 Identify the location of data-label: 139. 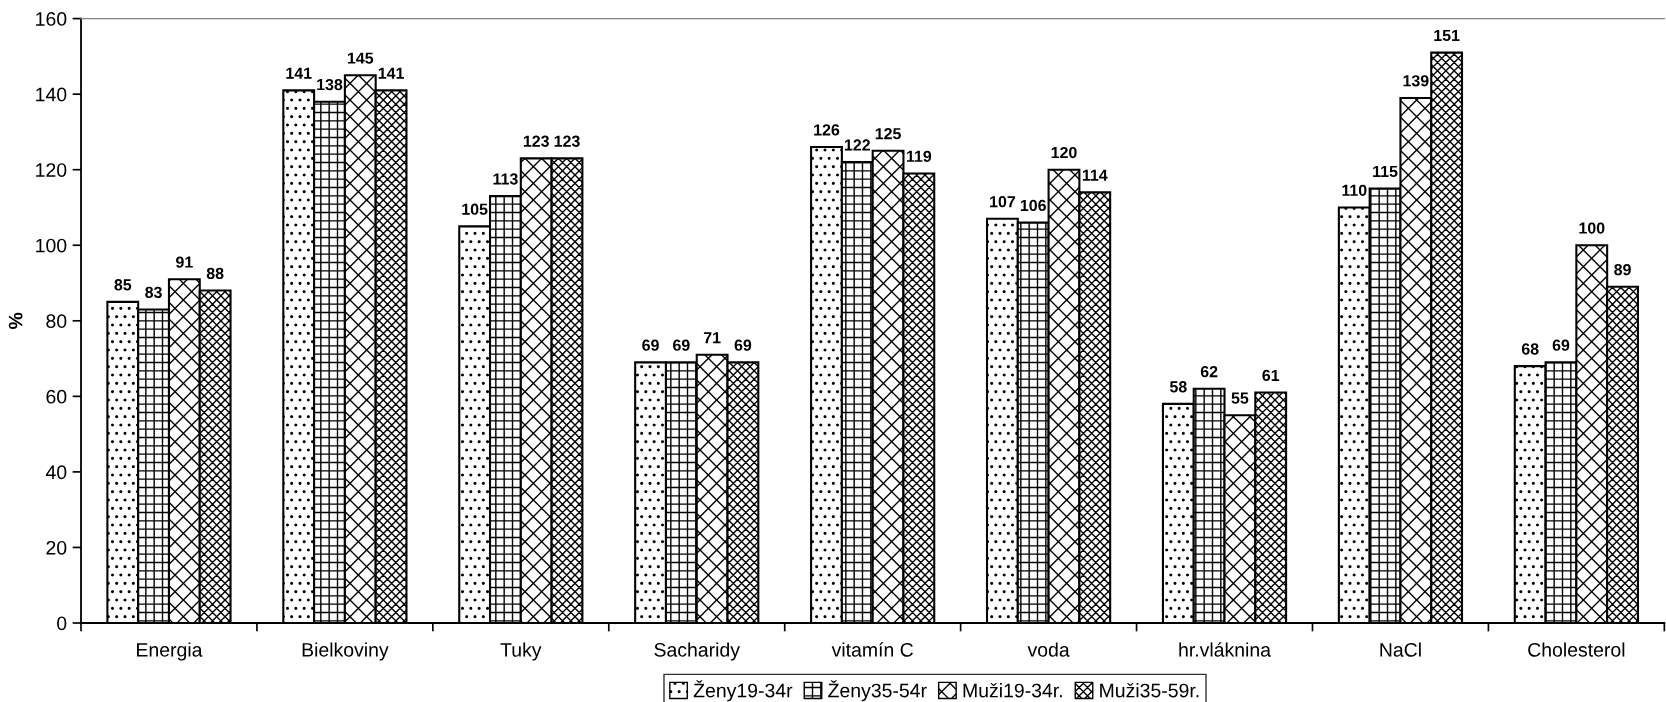
(1416, 81).